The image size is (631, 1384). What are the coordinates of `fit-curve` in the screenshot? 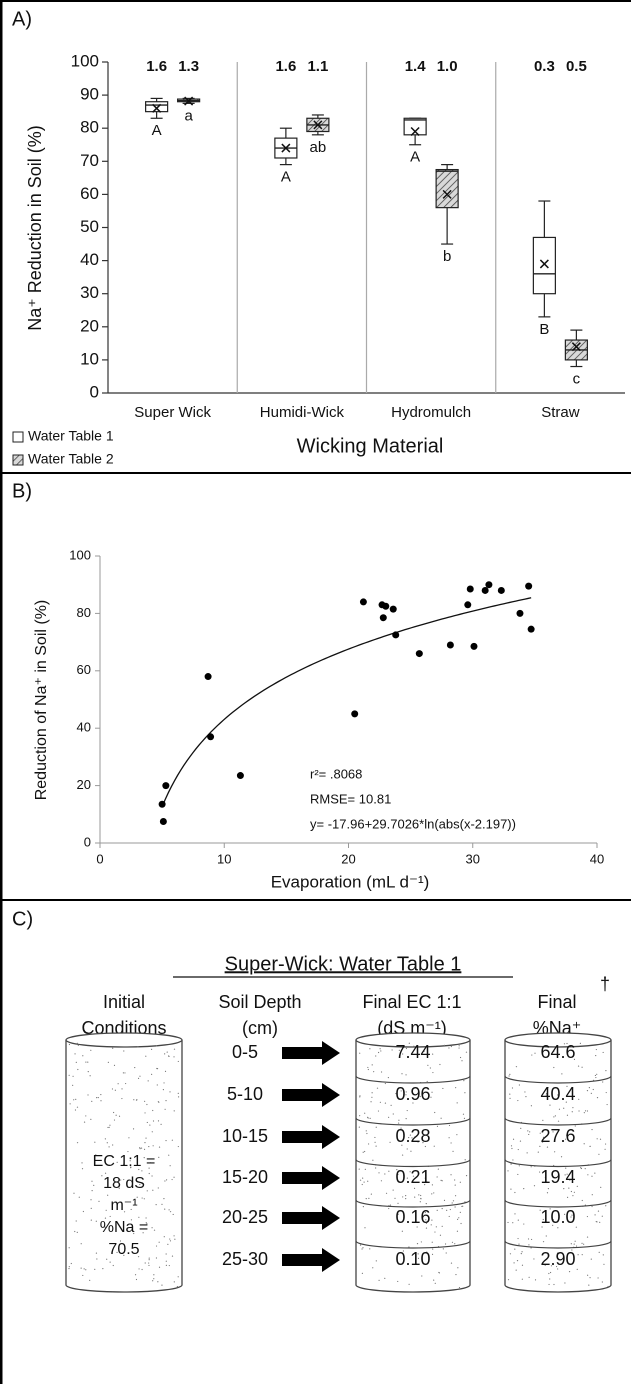 It's located at (346, 702).